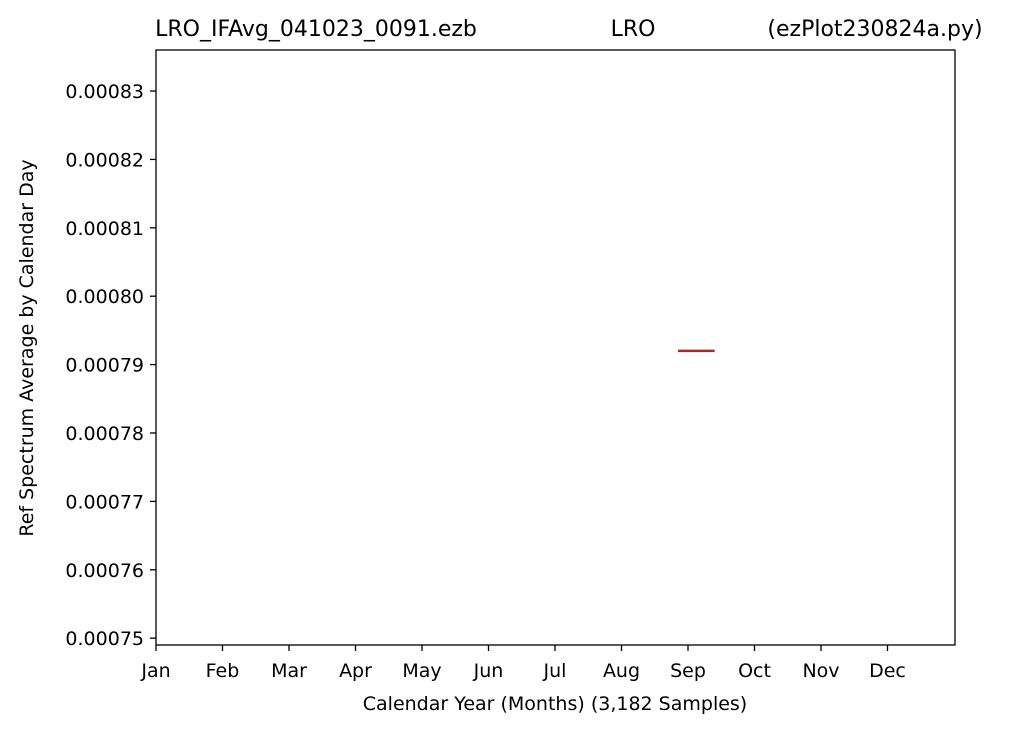 This screenshot has width=1024, height=735. What do you see at coordinates (621, 671) in the screenshot?
I see `x-tick-label: Aug` at bounding box center [621, 671].